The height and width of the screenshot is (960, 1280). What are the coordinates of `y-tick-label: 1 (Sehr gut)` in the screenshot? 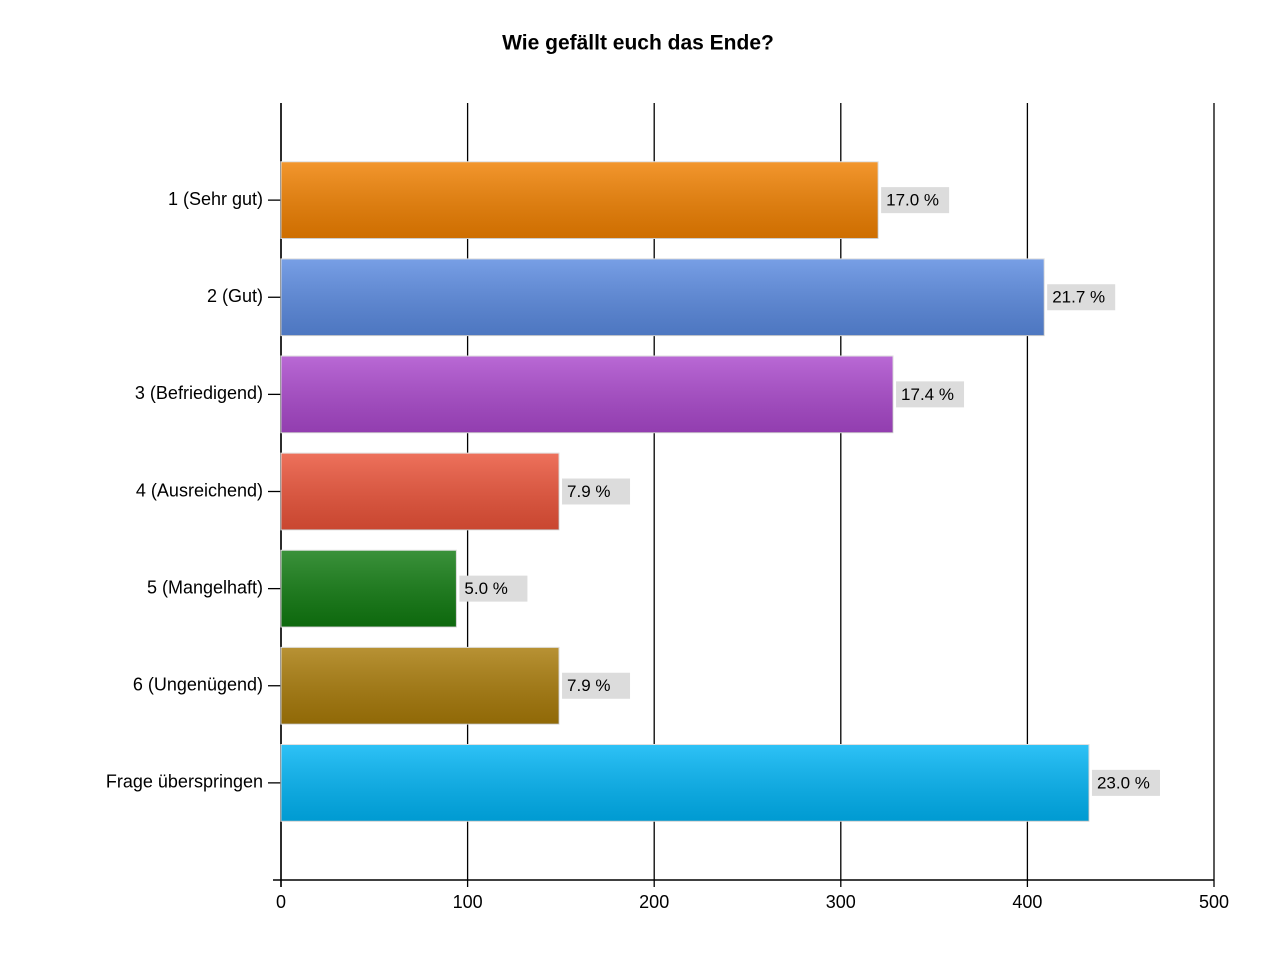 It's located at (215, 199).